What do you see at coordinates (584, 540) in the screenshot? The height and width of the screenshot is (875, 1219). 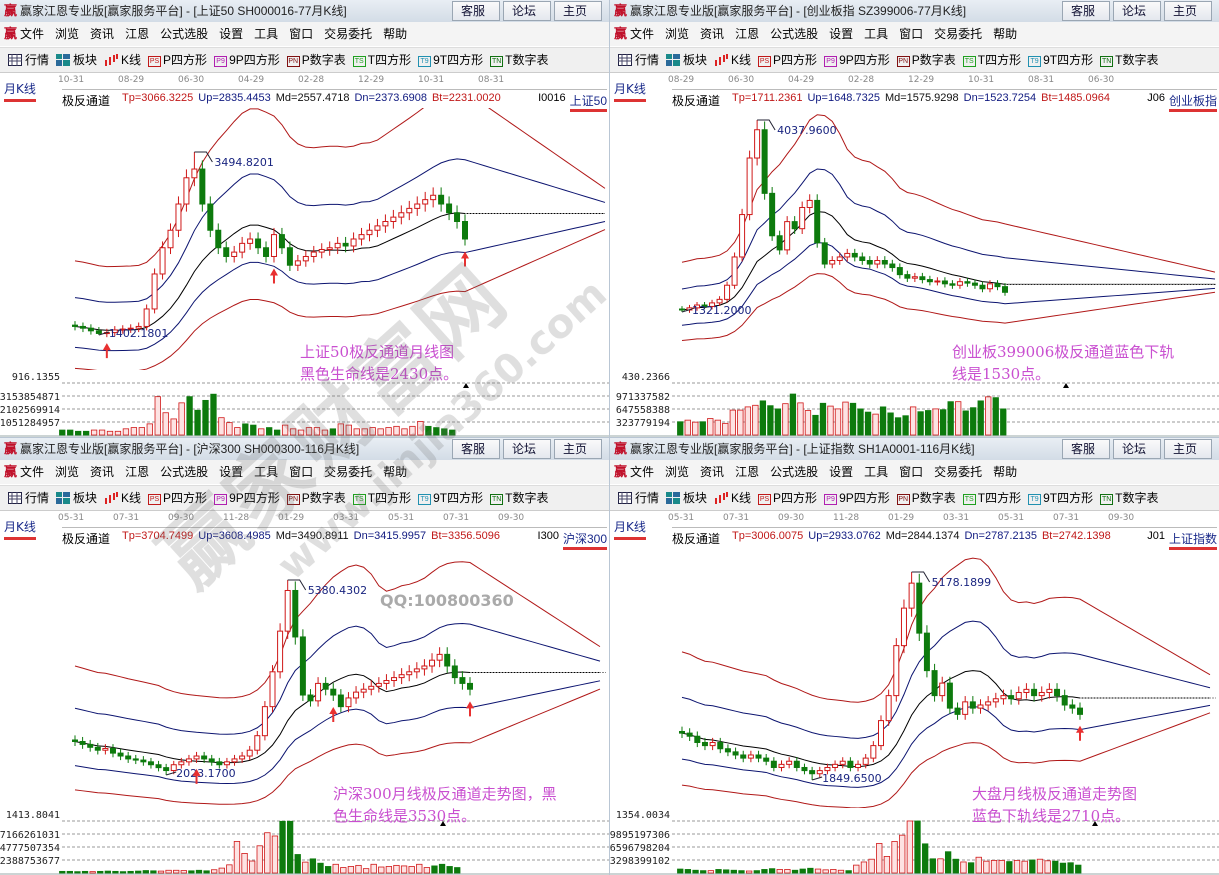 I see `security-name: 沪深300` at bounding box center [584, 540].